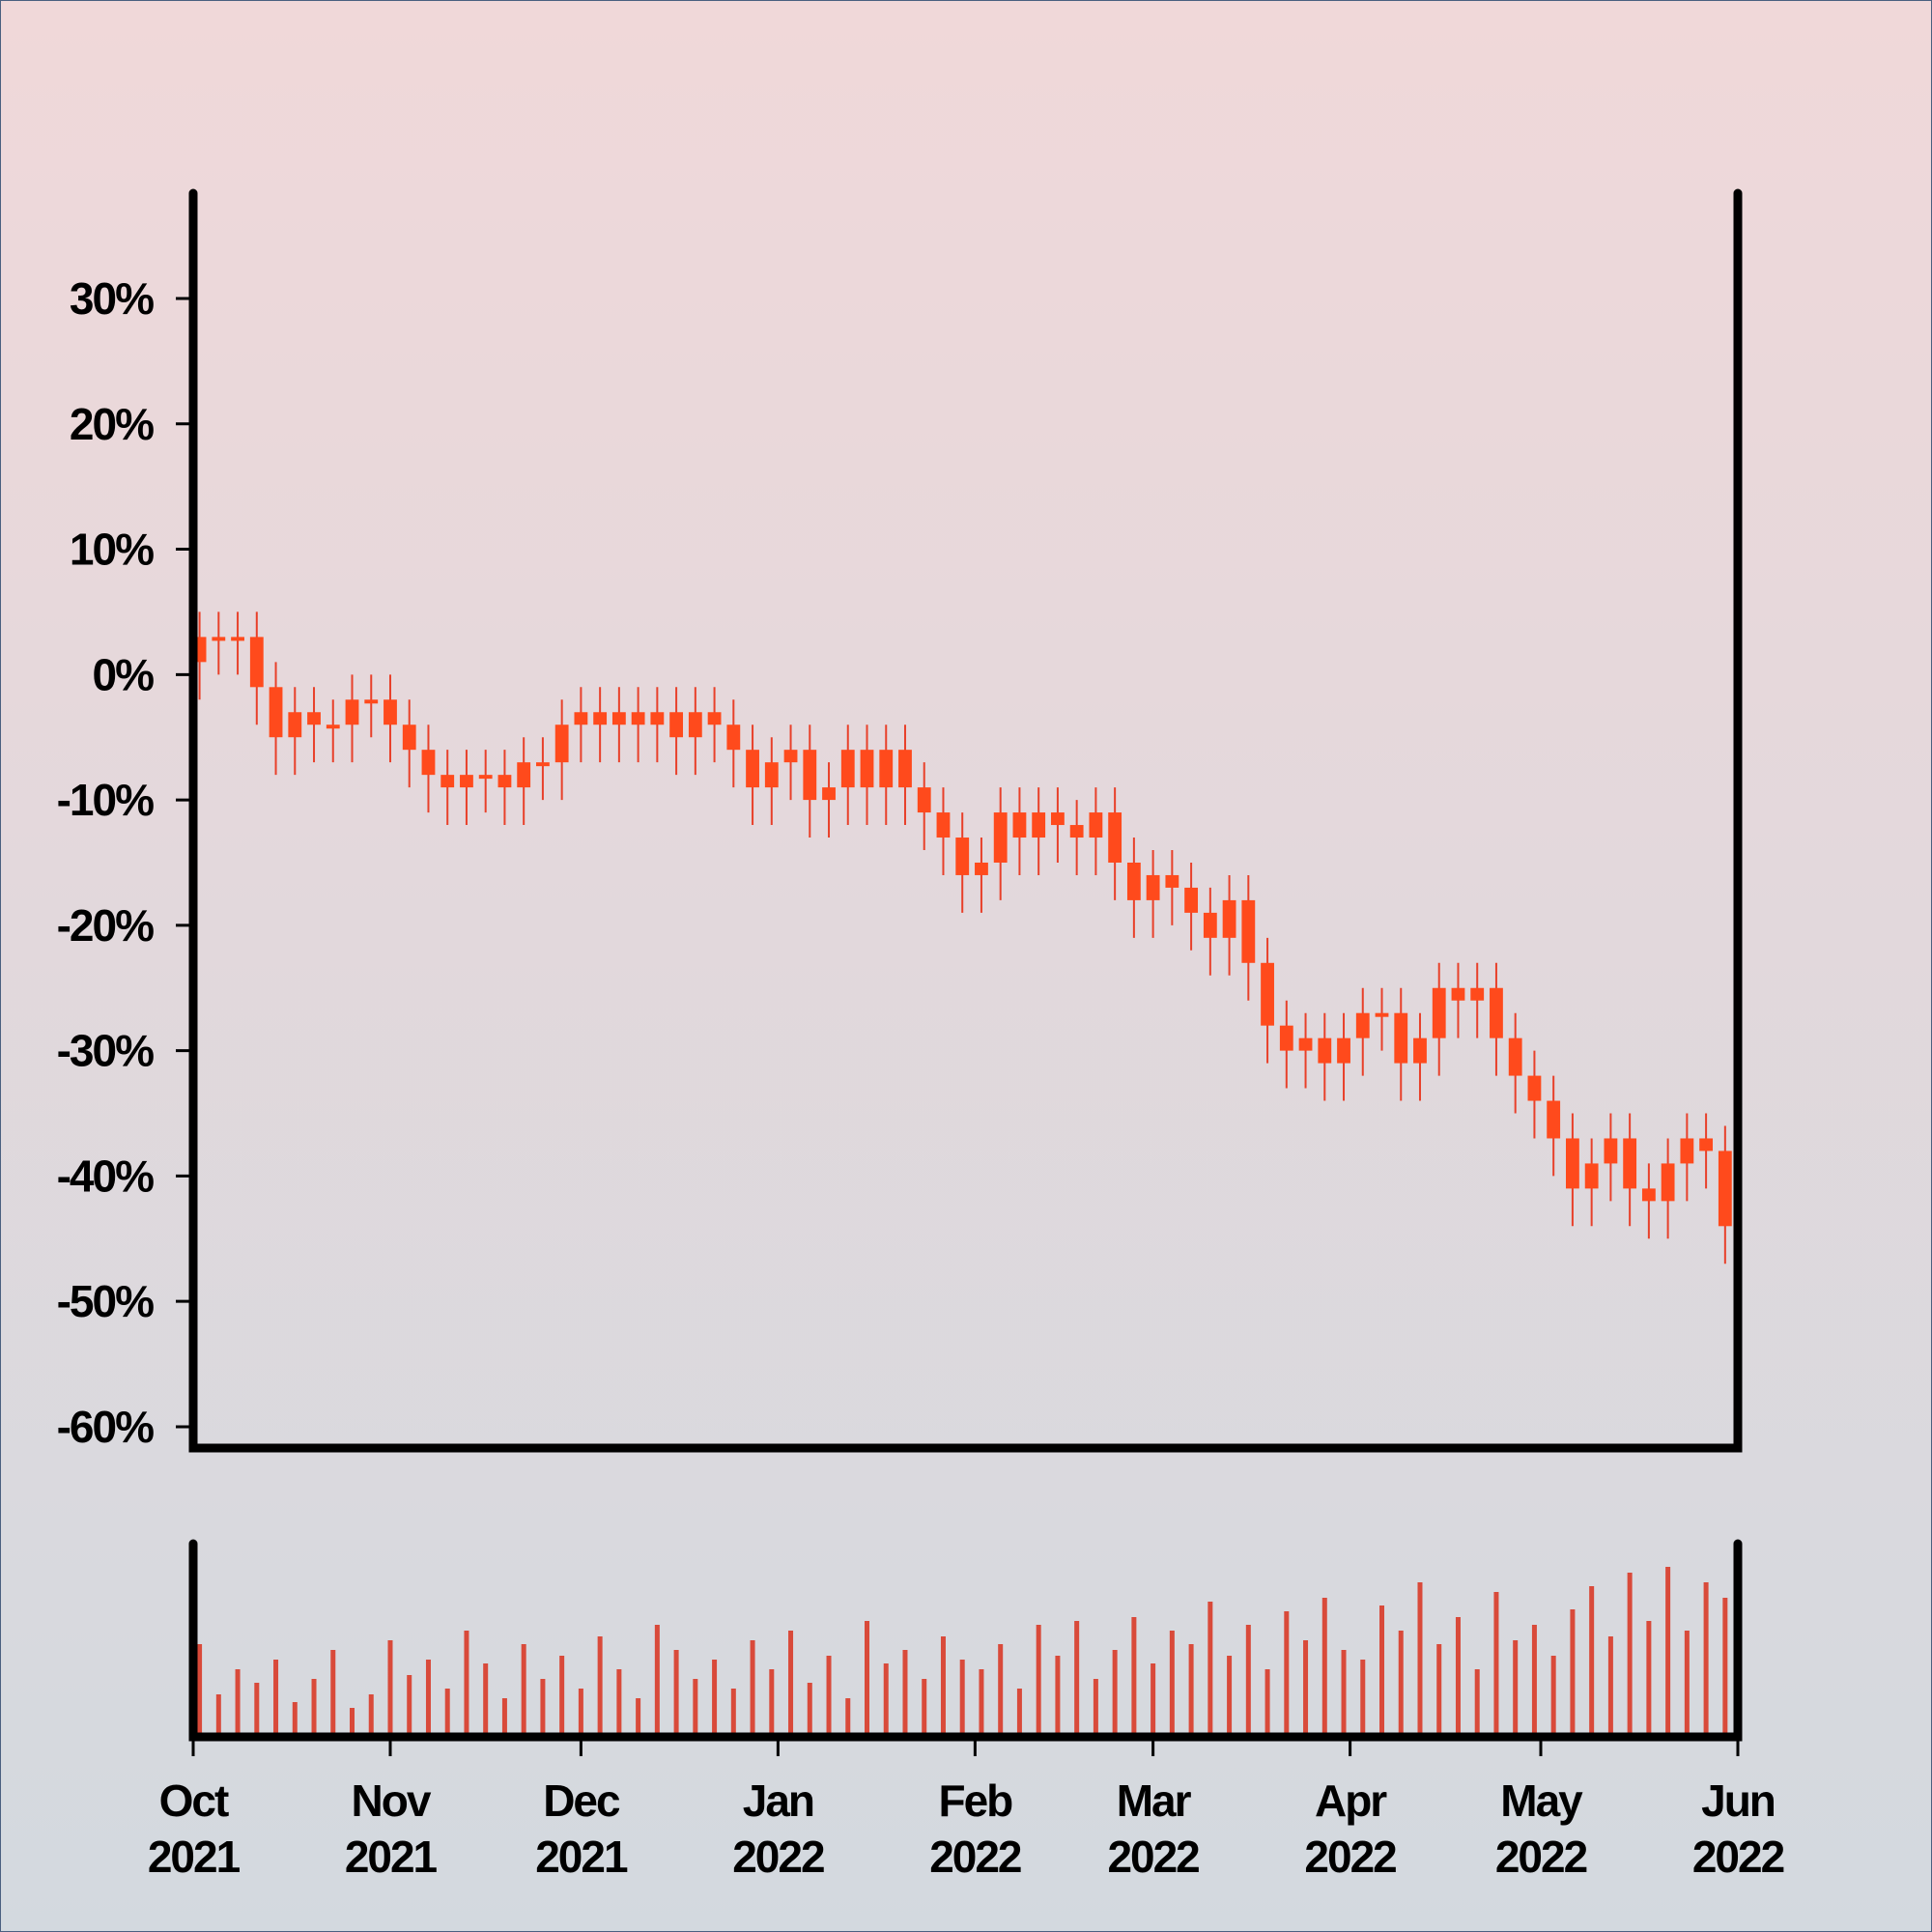  Describe the element at coordinates (1738, 1829) in the screenshot. I see `x-tick-label: Jun 2022` at that location.